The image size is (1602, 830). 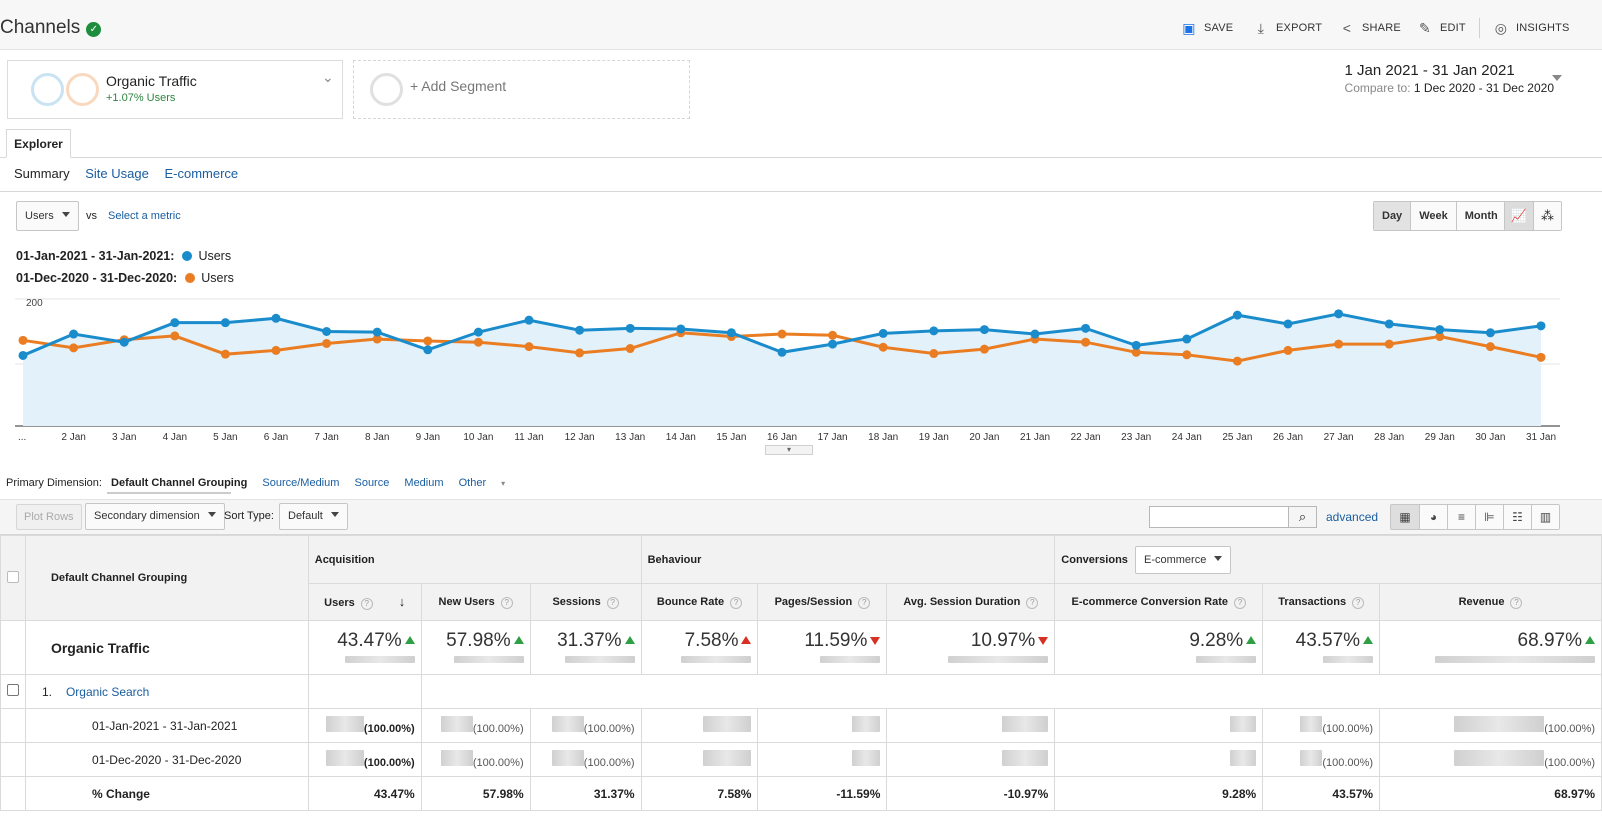 What do you see at coordinates (424, 483) in the screenshot?
I see `dimension-medium: Medium` at bounding box center [424, 483].